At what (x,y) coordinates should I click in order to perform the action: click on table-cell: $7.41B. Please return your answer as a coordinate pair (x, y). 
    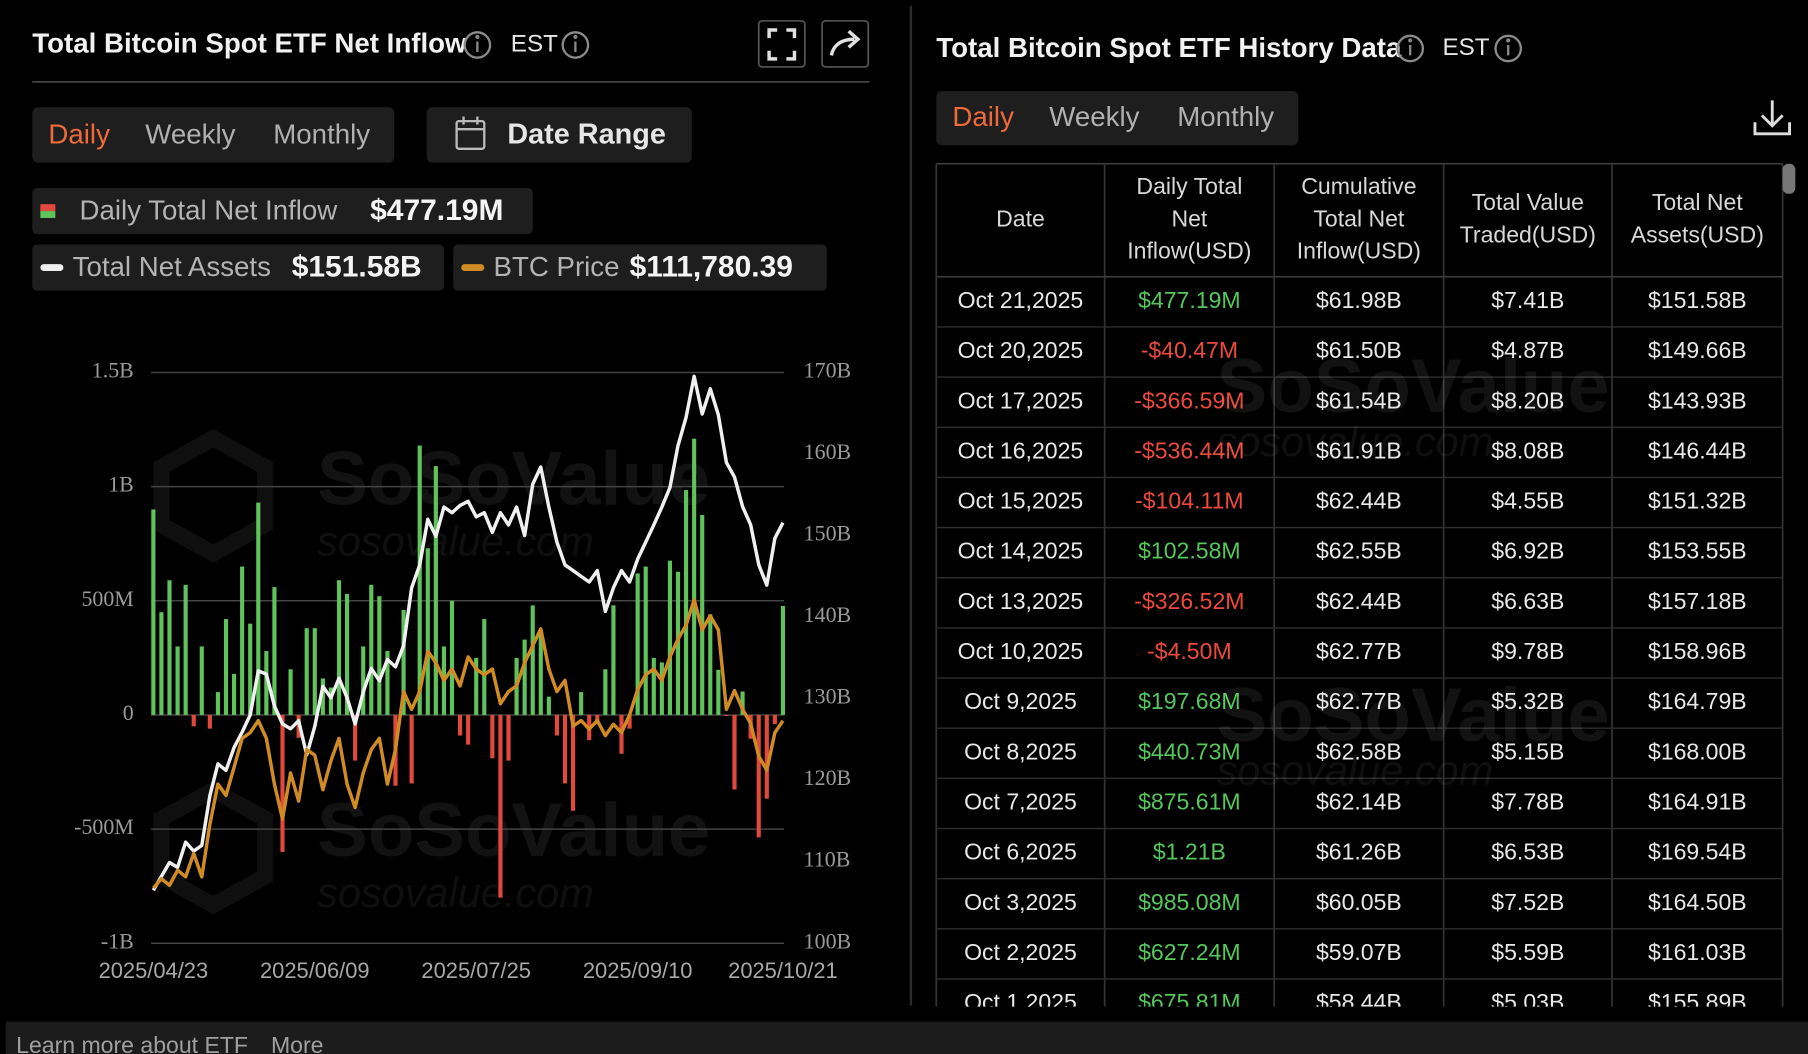
    Looking at the image, I should click on (1527, 300).